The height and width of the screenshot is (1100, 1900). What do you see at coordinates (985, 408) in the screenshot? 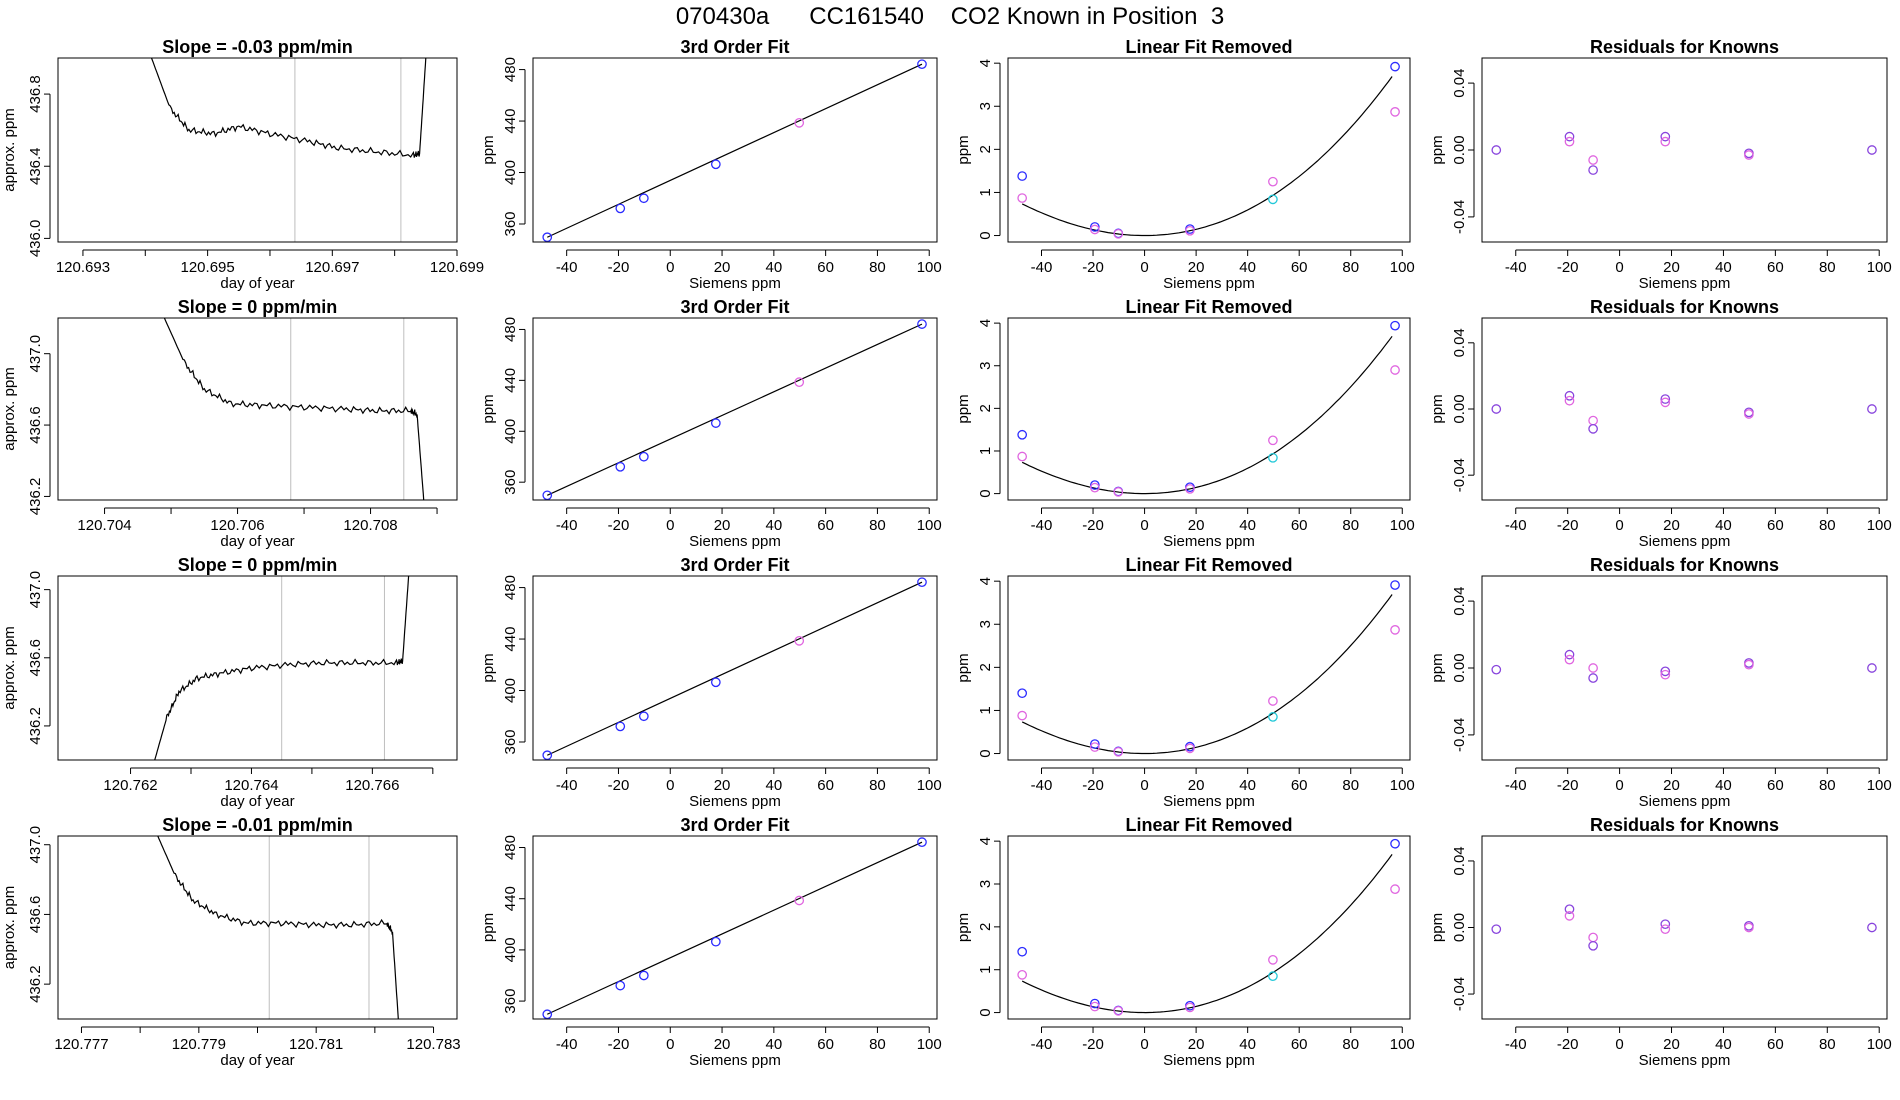
I see `y-tick-label: 2` at bounding box center [985, 408].